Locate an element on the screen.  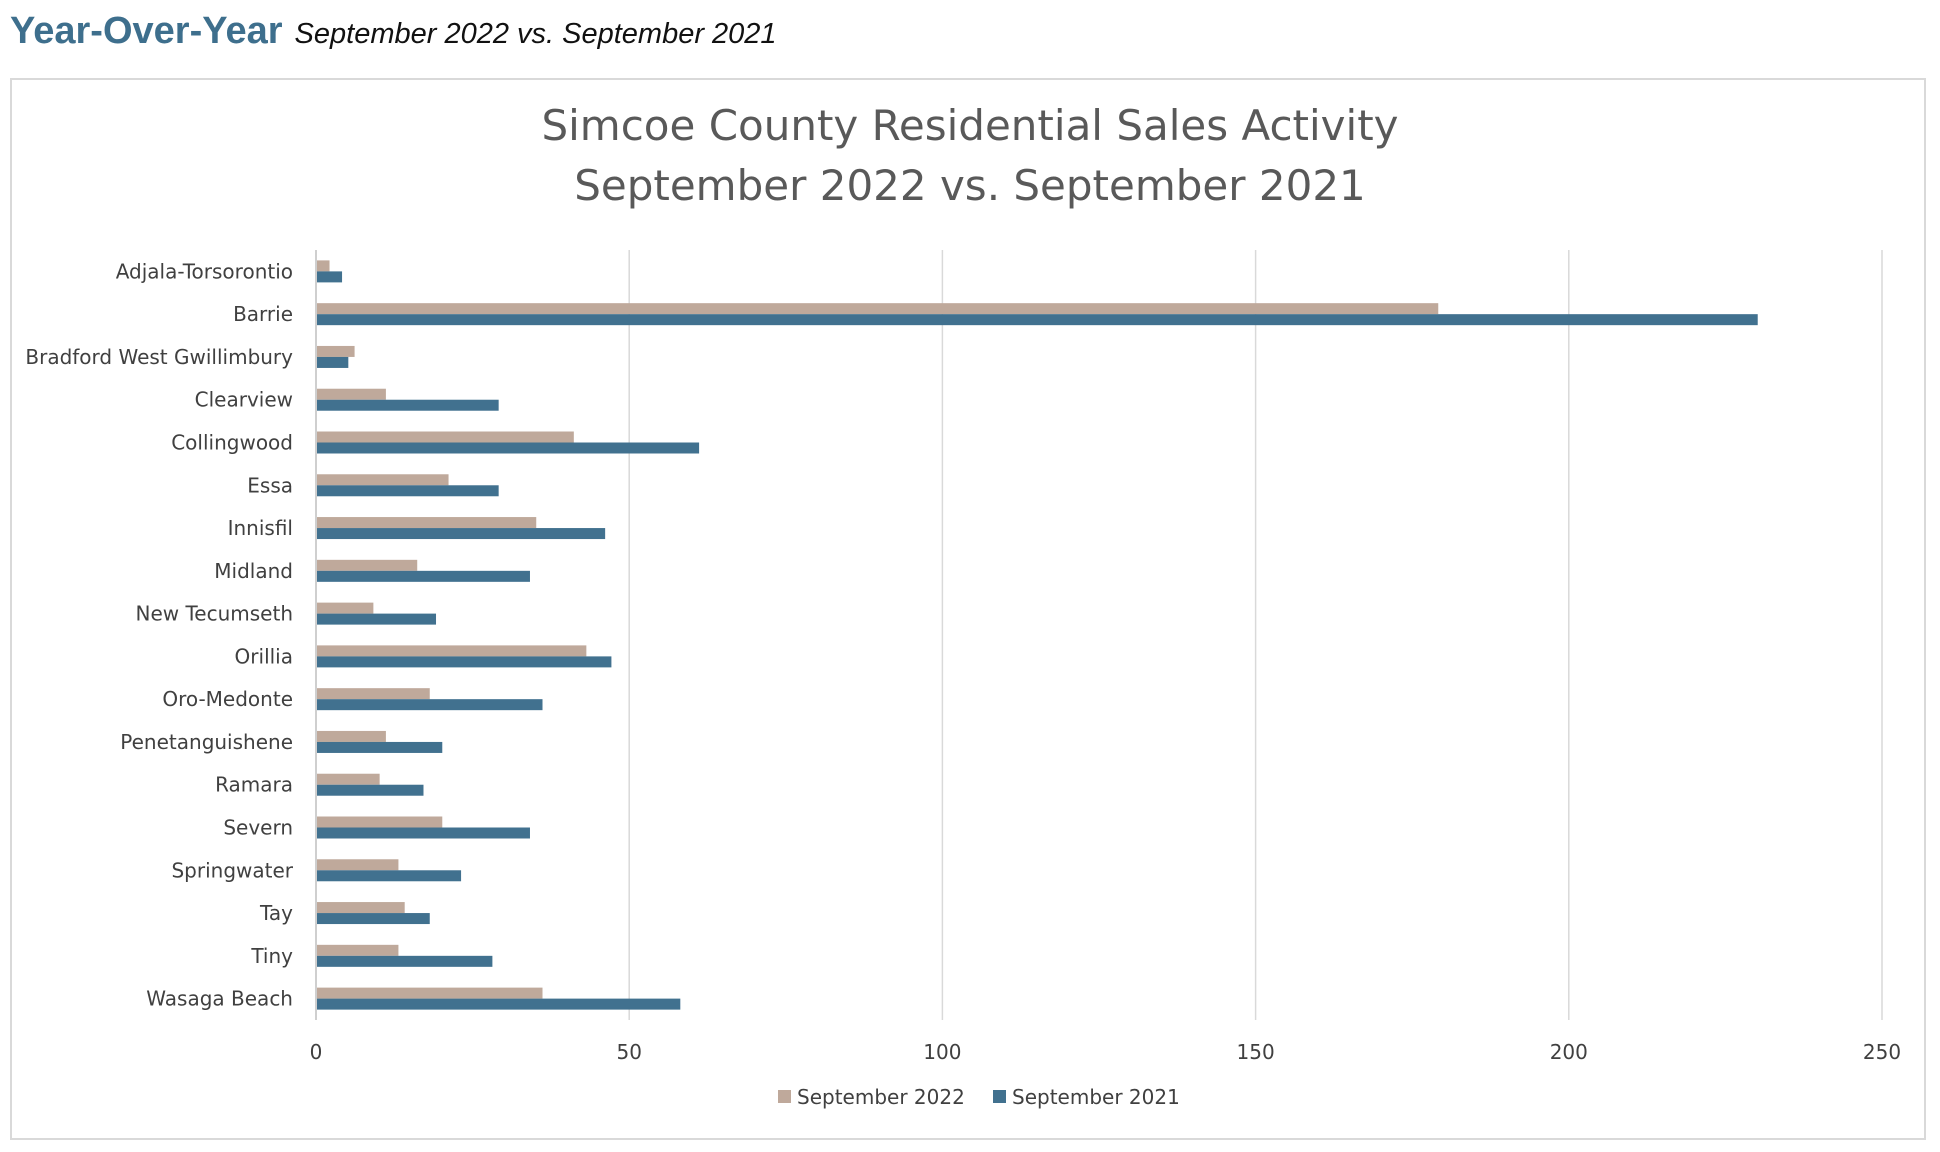
legend-label-1: September 2022 is located at coordinates (881, 1097).